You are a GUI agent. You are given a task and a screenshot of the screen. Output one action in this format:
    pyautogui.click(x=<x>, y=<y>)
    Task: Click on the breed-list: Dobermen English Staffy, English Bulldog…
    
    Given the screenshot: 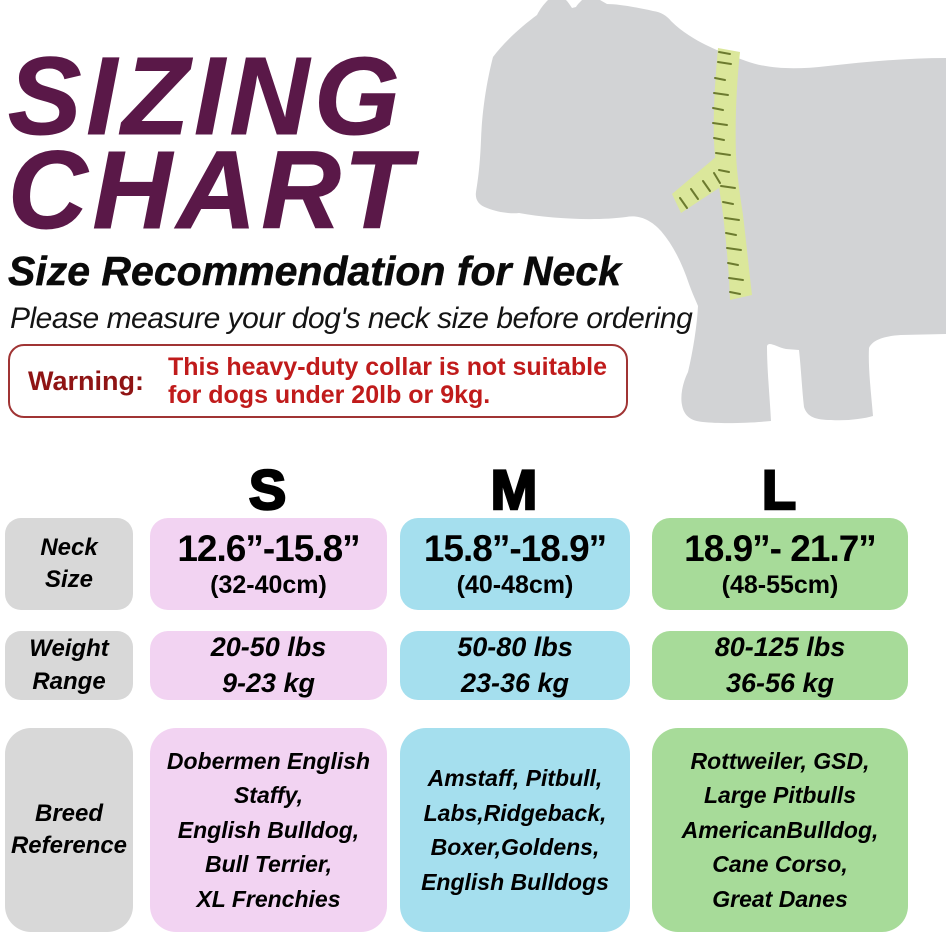 What is the action you would take?
    pyautogui.click(x=268, y=829)
    